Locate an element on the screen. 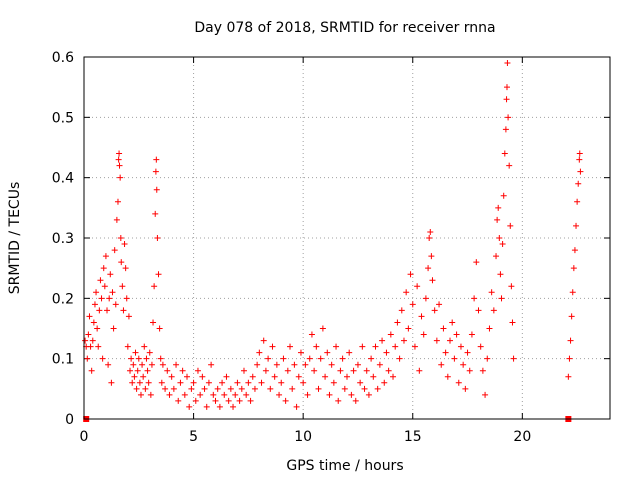 The width and height of the screenshot is (640, 480). y-tick-label: 0.2 is located at coordinates (63, 299).